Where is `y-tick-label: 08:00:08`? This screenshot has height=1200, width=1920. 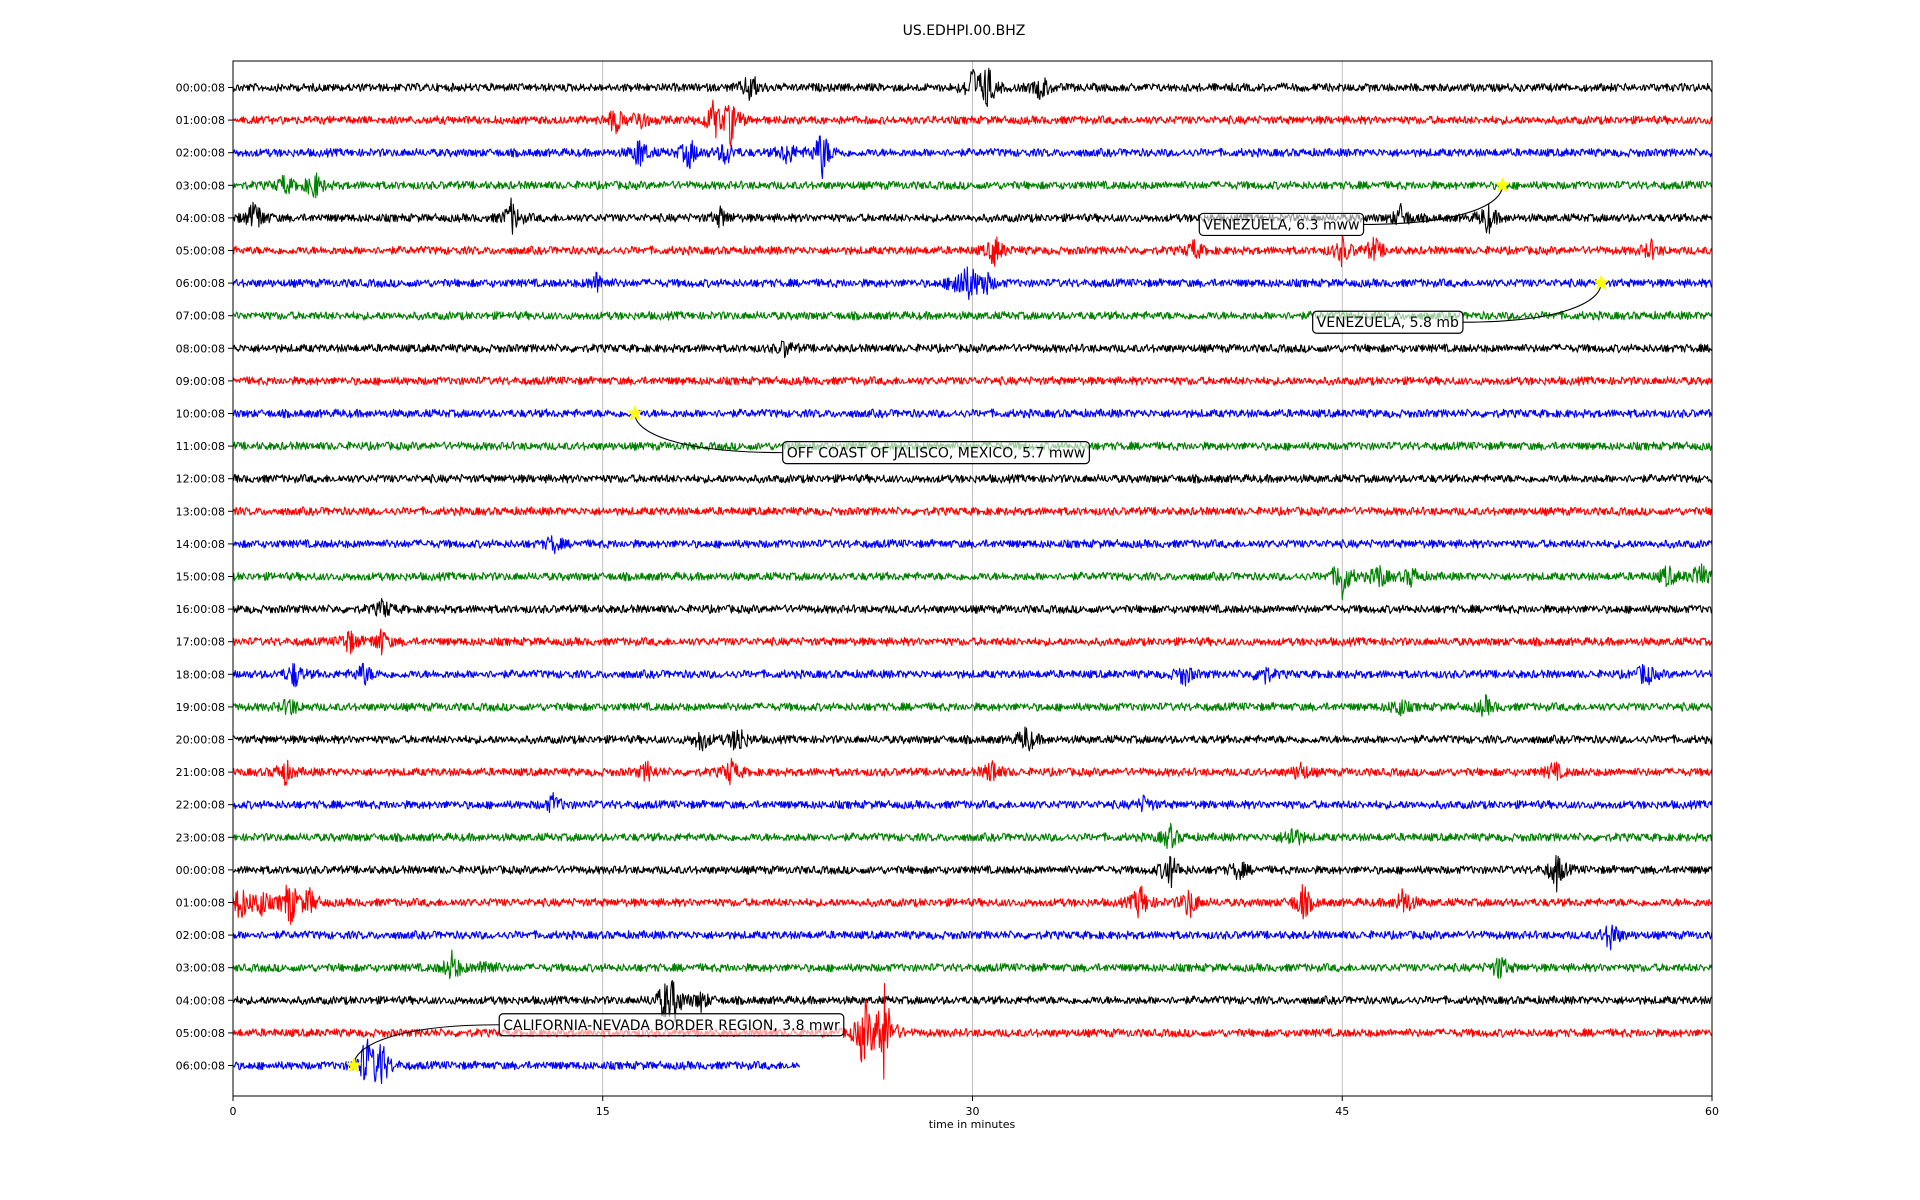 y-tick-label: 08:00:08 is located at coordinates (200, 348).